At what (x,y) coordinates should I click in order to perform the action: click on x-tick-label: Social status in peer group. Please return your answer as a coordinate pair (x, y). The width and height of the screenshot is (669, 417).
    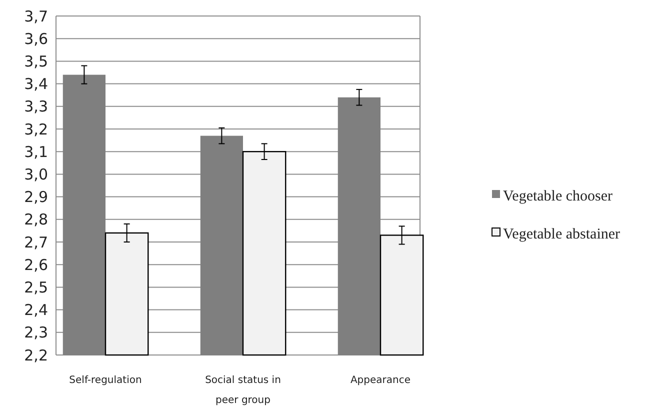
    Looking at the image, I should click on (243, 390).